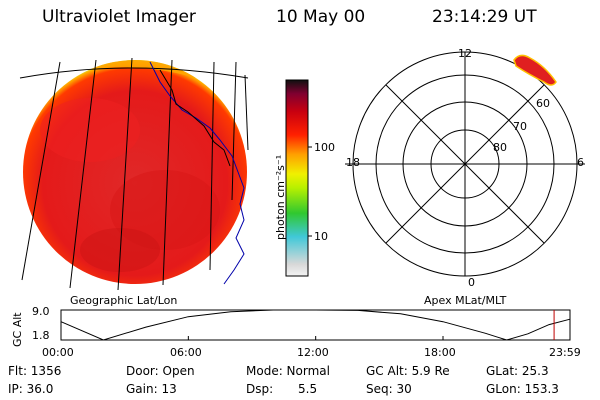 The height and width of the screenshot is (400, 600). Describe the element at coordinates (41, 335) in the screenshot. I see `orbit-ytick-min: 1.8` at that location.